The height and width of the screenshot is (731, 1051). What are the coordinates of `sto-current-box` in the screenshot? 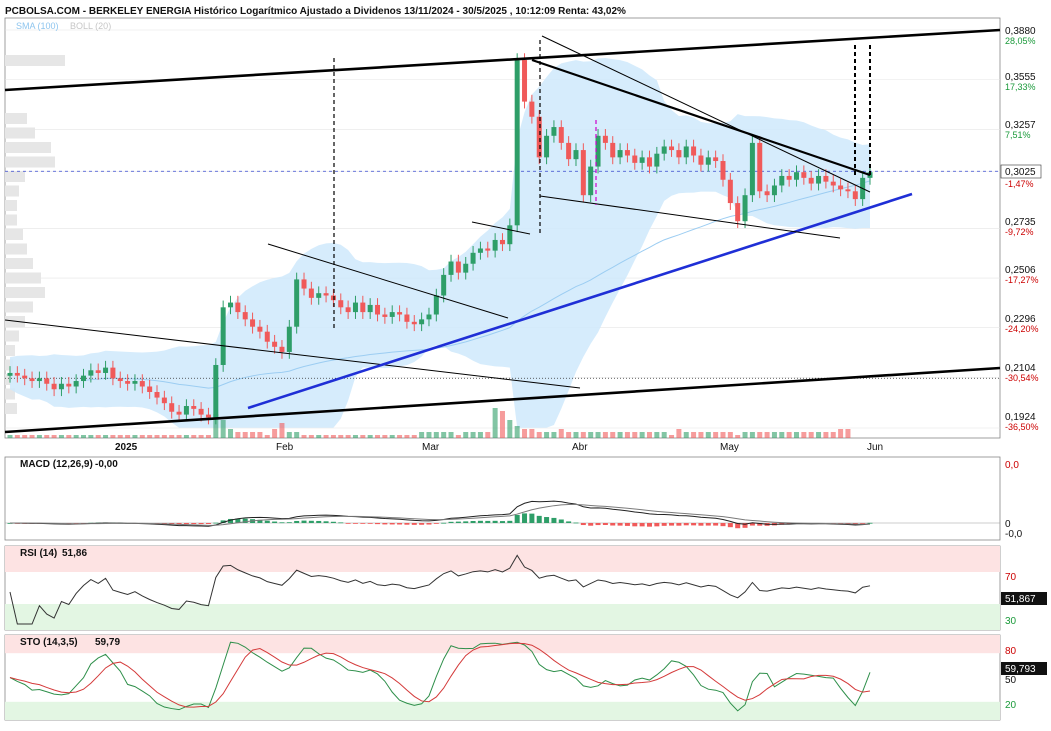 It's located at (1024, 668).